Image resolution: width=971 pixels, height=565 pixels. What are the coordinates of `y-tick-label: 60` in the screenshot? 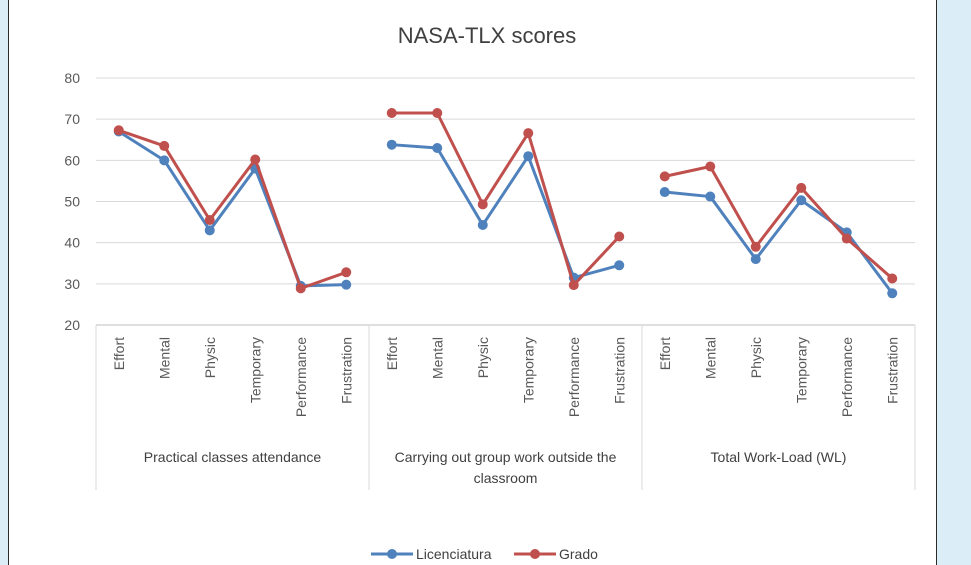 It's located at (72, 160).